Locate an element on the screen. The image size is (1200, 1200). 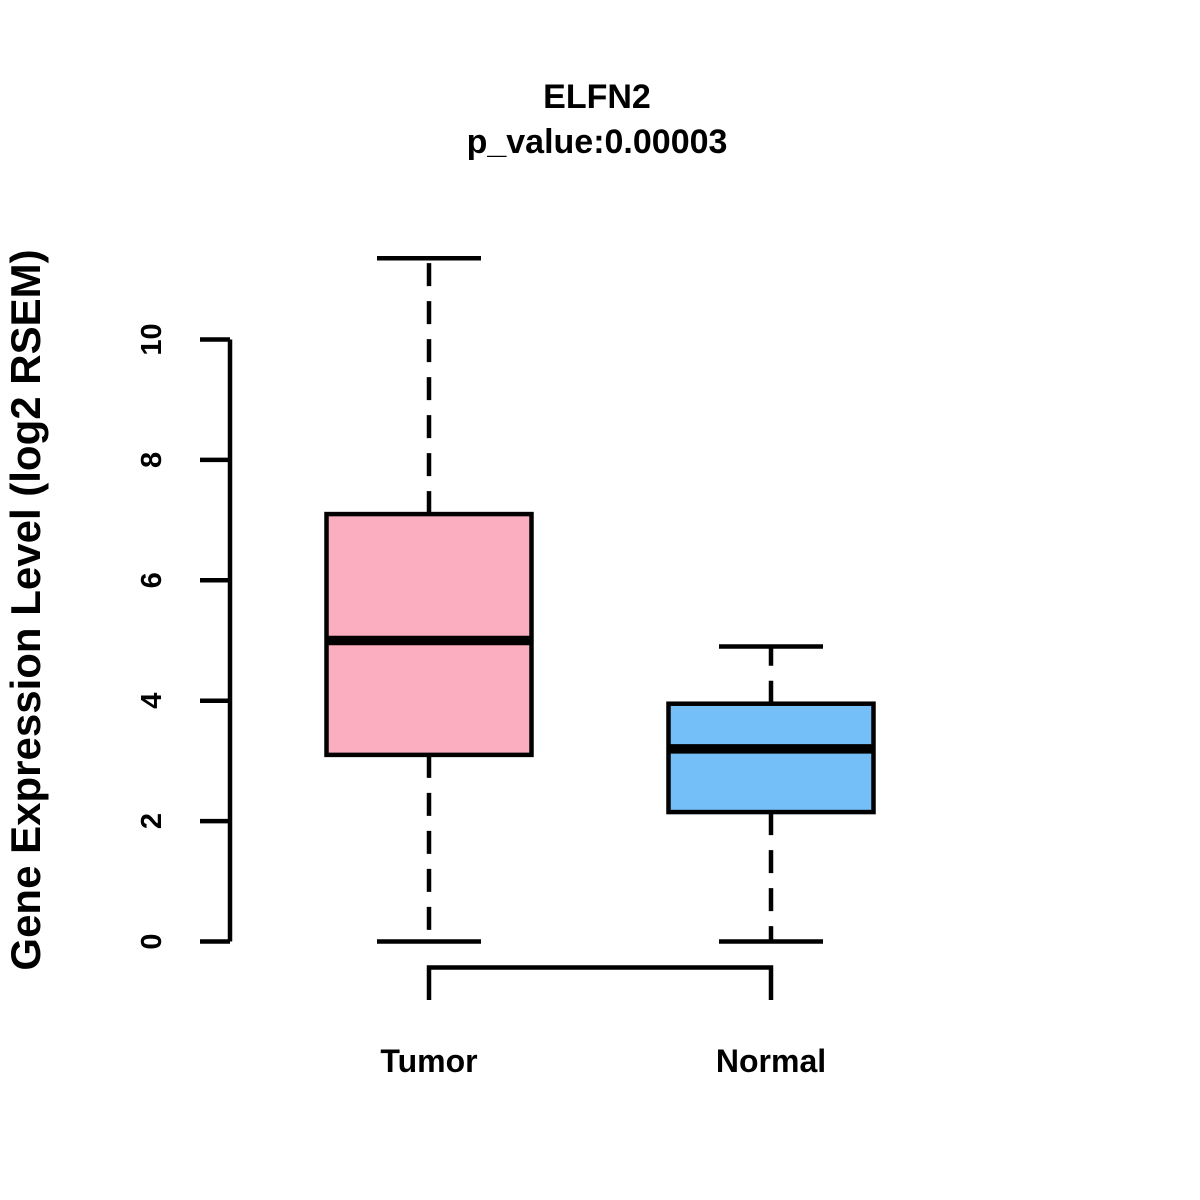
x-axis-bracket-group is located at coordinates (600, 982).